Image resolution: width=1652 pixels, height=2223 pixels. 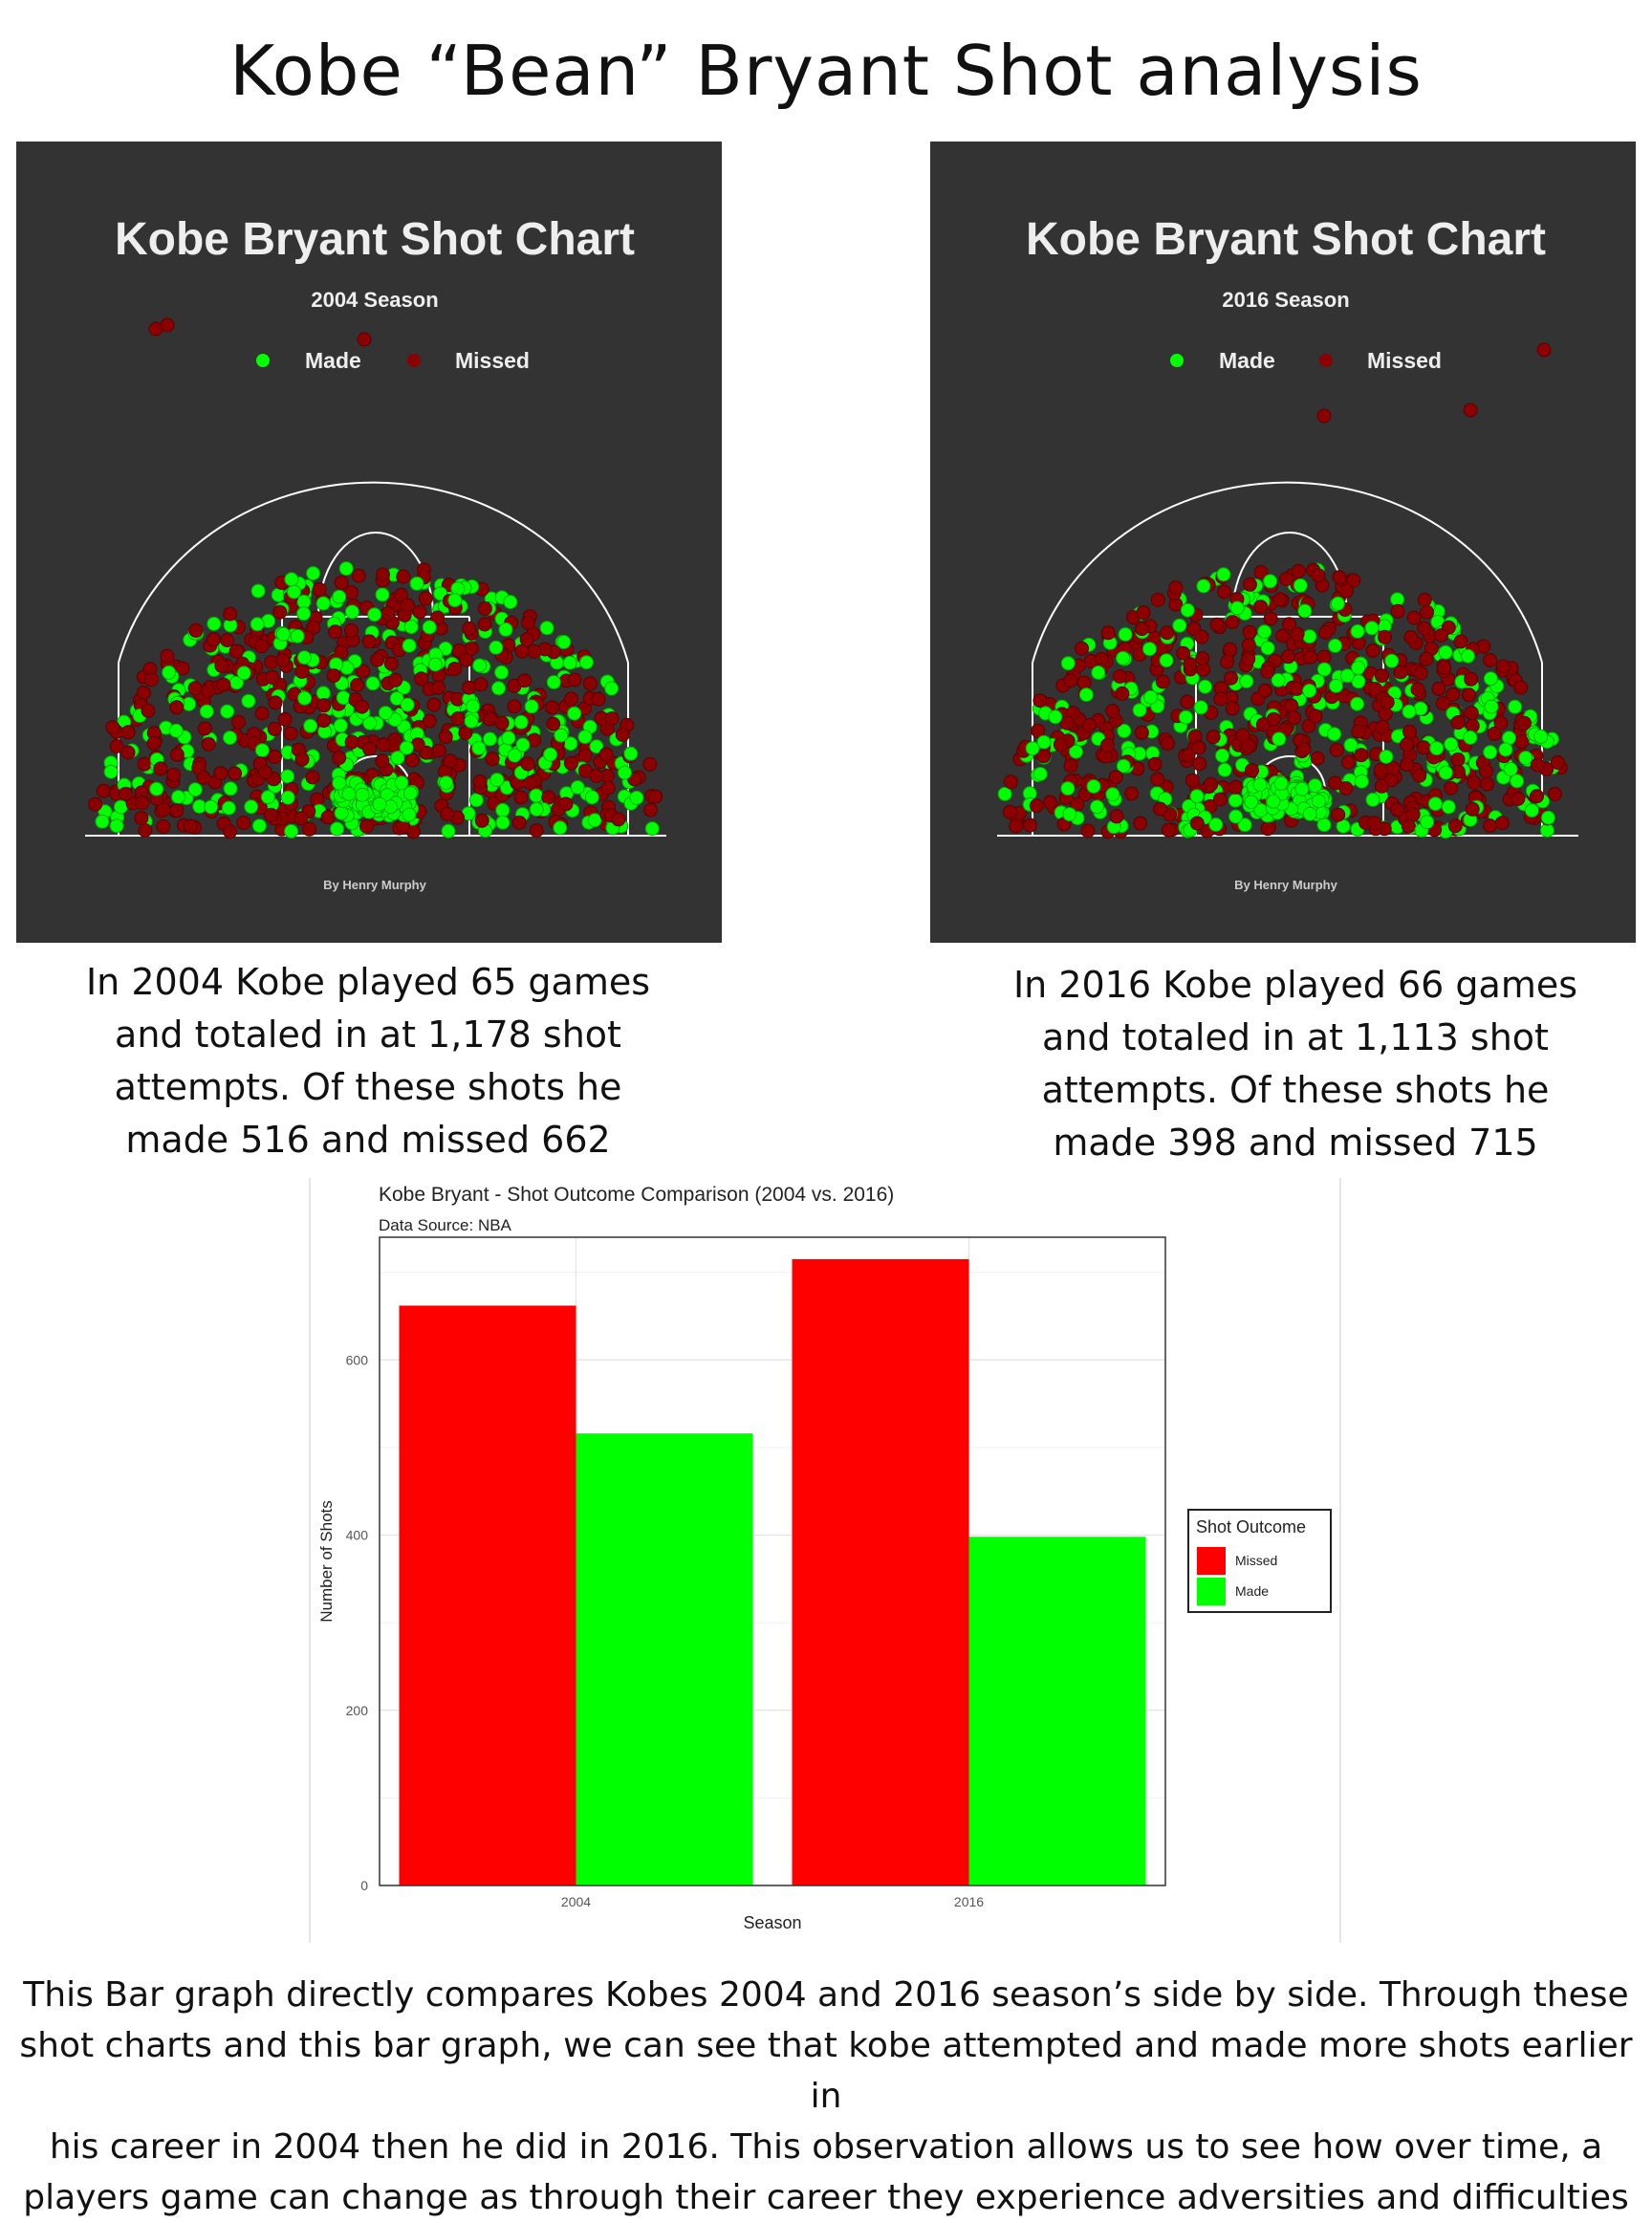 What do you see at coordinates (375, 578) in the screenshot?
I see `shot-markers` at bounding box center [375, 578].